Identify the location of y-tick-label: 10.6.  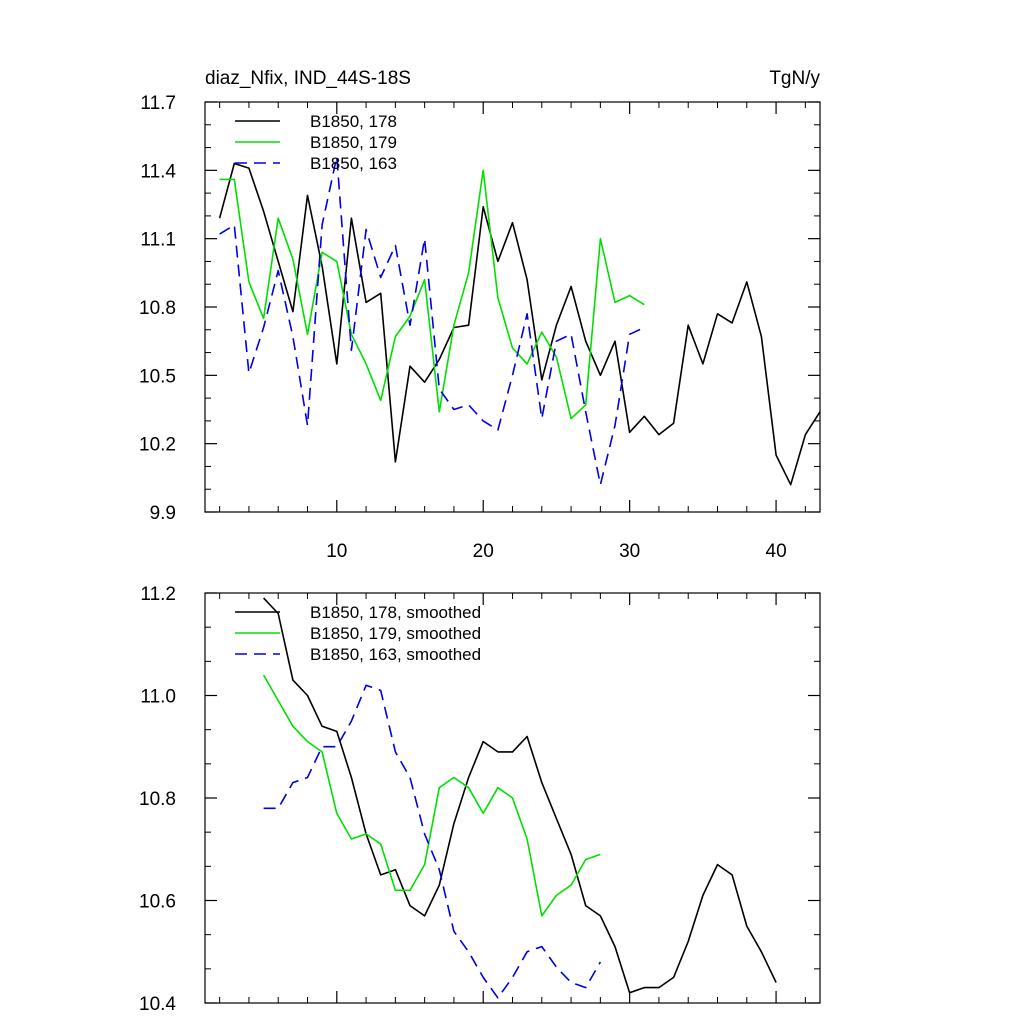
(157, 902).